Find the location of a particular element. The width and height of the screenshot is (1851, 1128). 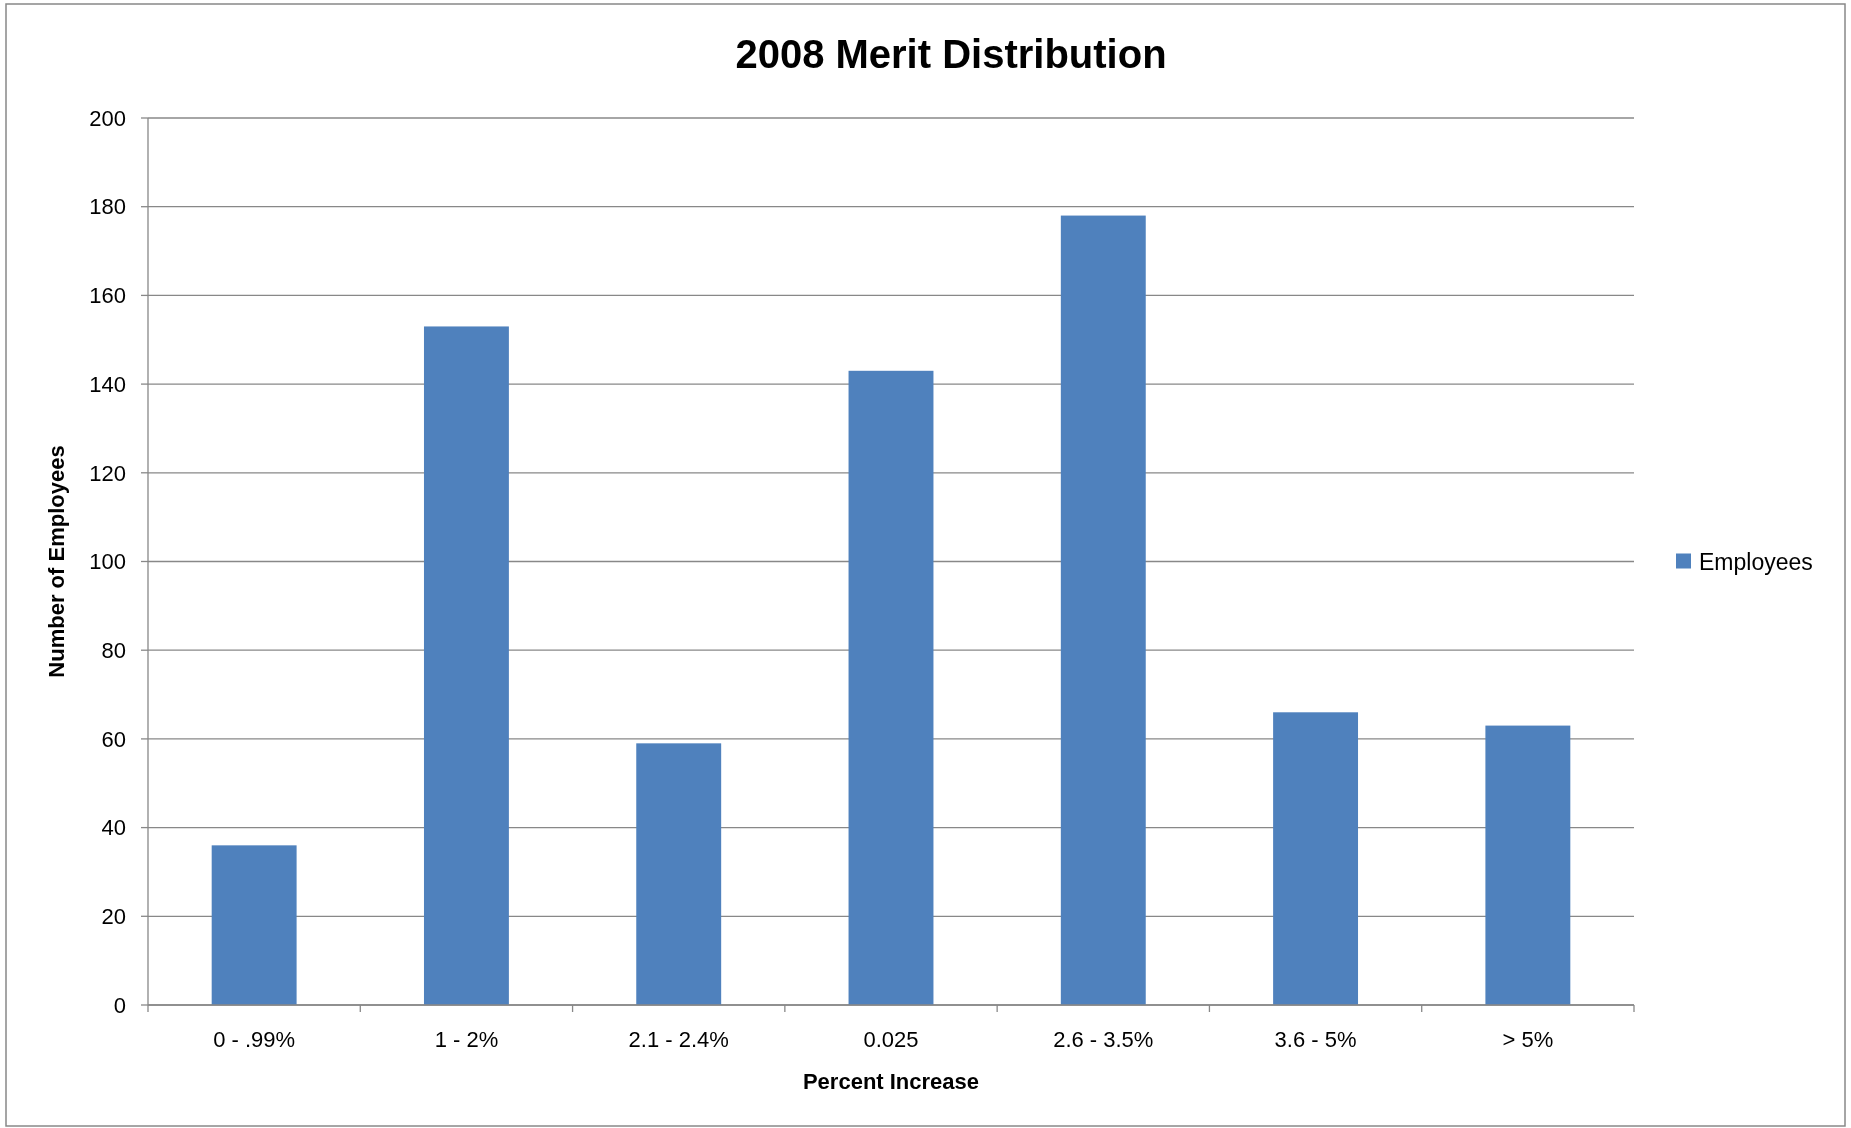

y-tick-label: 20 is located at coordinates (113, 916).